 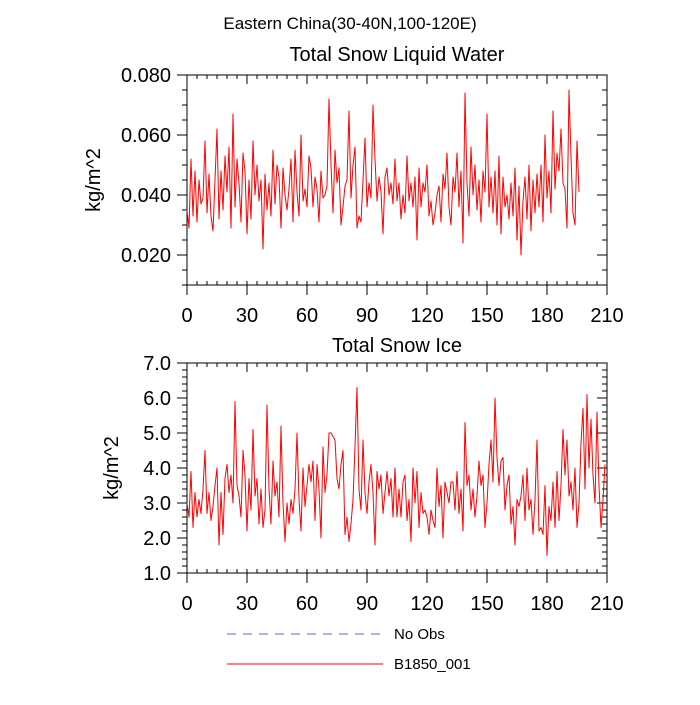 What do you see at coordinates (146, 256) in the screenshot?
I see `y-tick-label: 0.020` at bounding box center [146, 256].